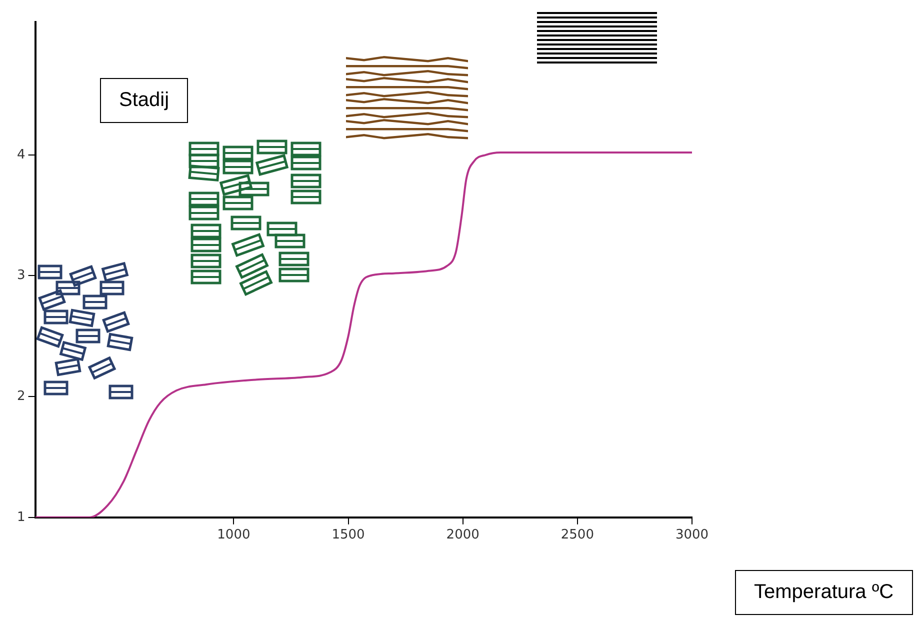 This screenshot has width=920, height=618. I want to click on y-tick-label: 4, so click(21, 154).